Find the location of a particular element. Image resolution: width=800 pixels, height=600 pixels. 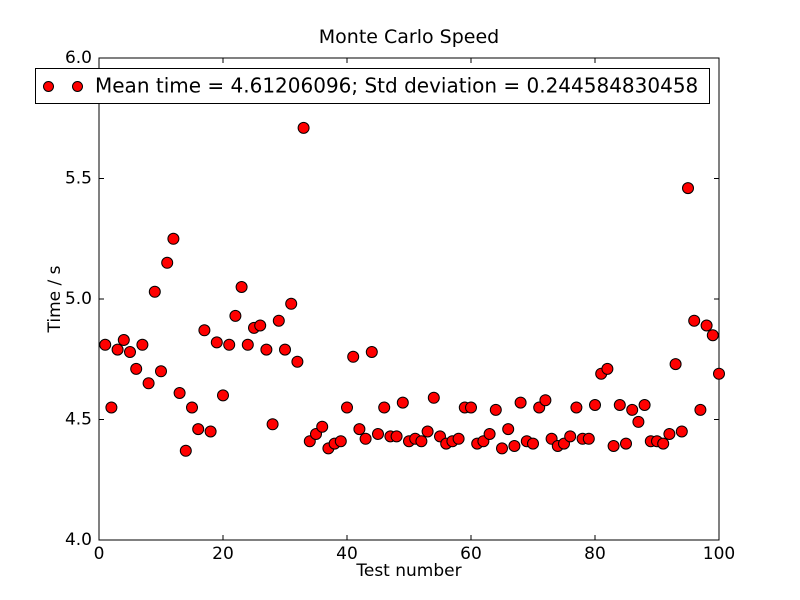

y-tick-label: 6.0 is located at coordinates (78, 58).